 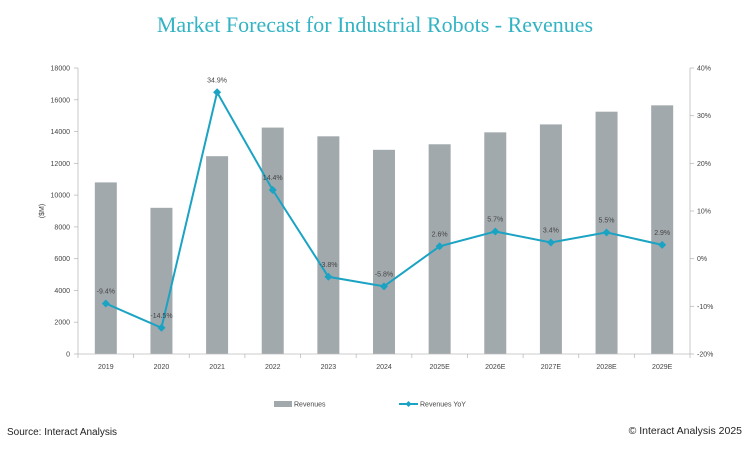 What do you see at coordinates (704, 212) in the screenshot?
I see `y2-tick-label: 10%` at bounding box center [704, 212].